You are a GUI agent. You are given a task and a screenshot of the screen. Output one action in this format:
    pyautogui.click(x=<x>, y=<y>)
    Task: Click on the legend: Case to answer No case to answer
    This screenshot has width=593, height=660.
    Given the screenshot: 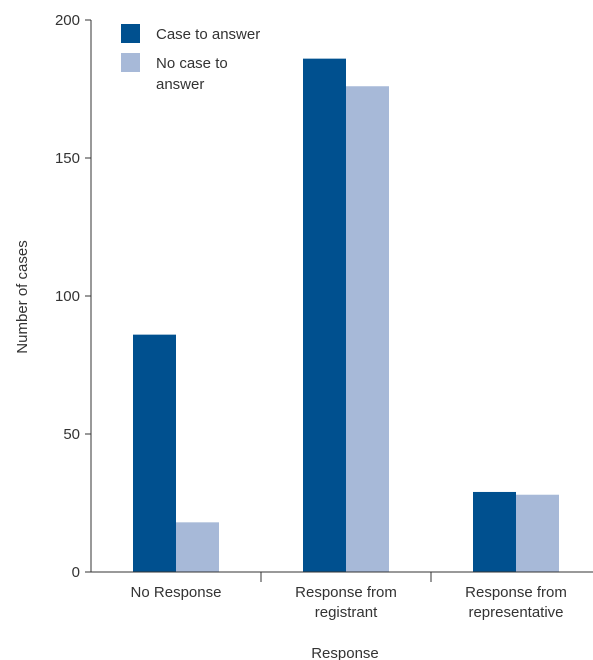 What is the action you would take?
    pyautogui.click(x=190, y=58)
    